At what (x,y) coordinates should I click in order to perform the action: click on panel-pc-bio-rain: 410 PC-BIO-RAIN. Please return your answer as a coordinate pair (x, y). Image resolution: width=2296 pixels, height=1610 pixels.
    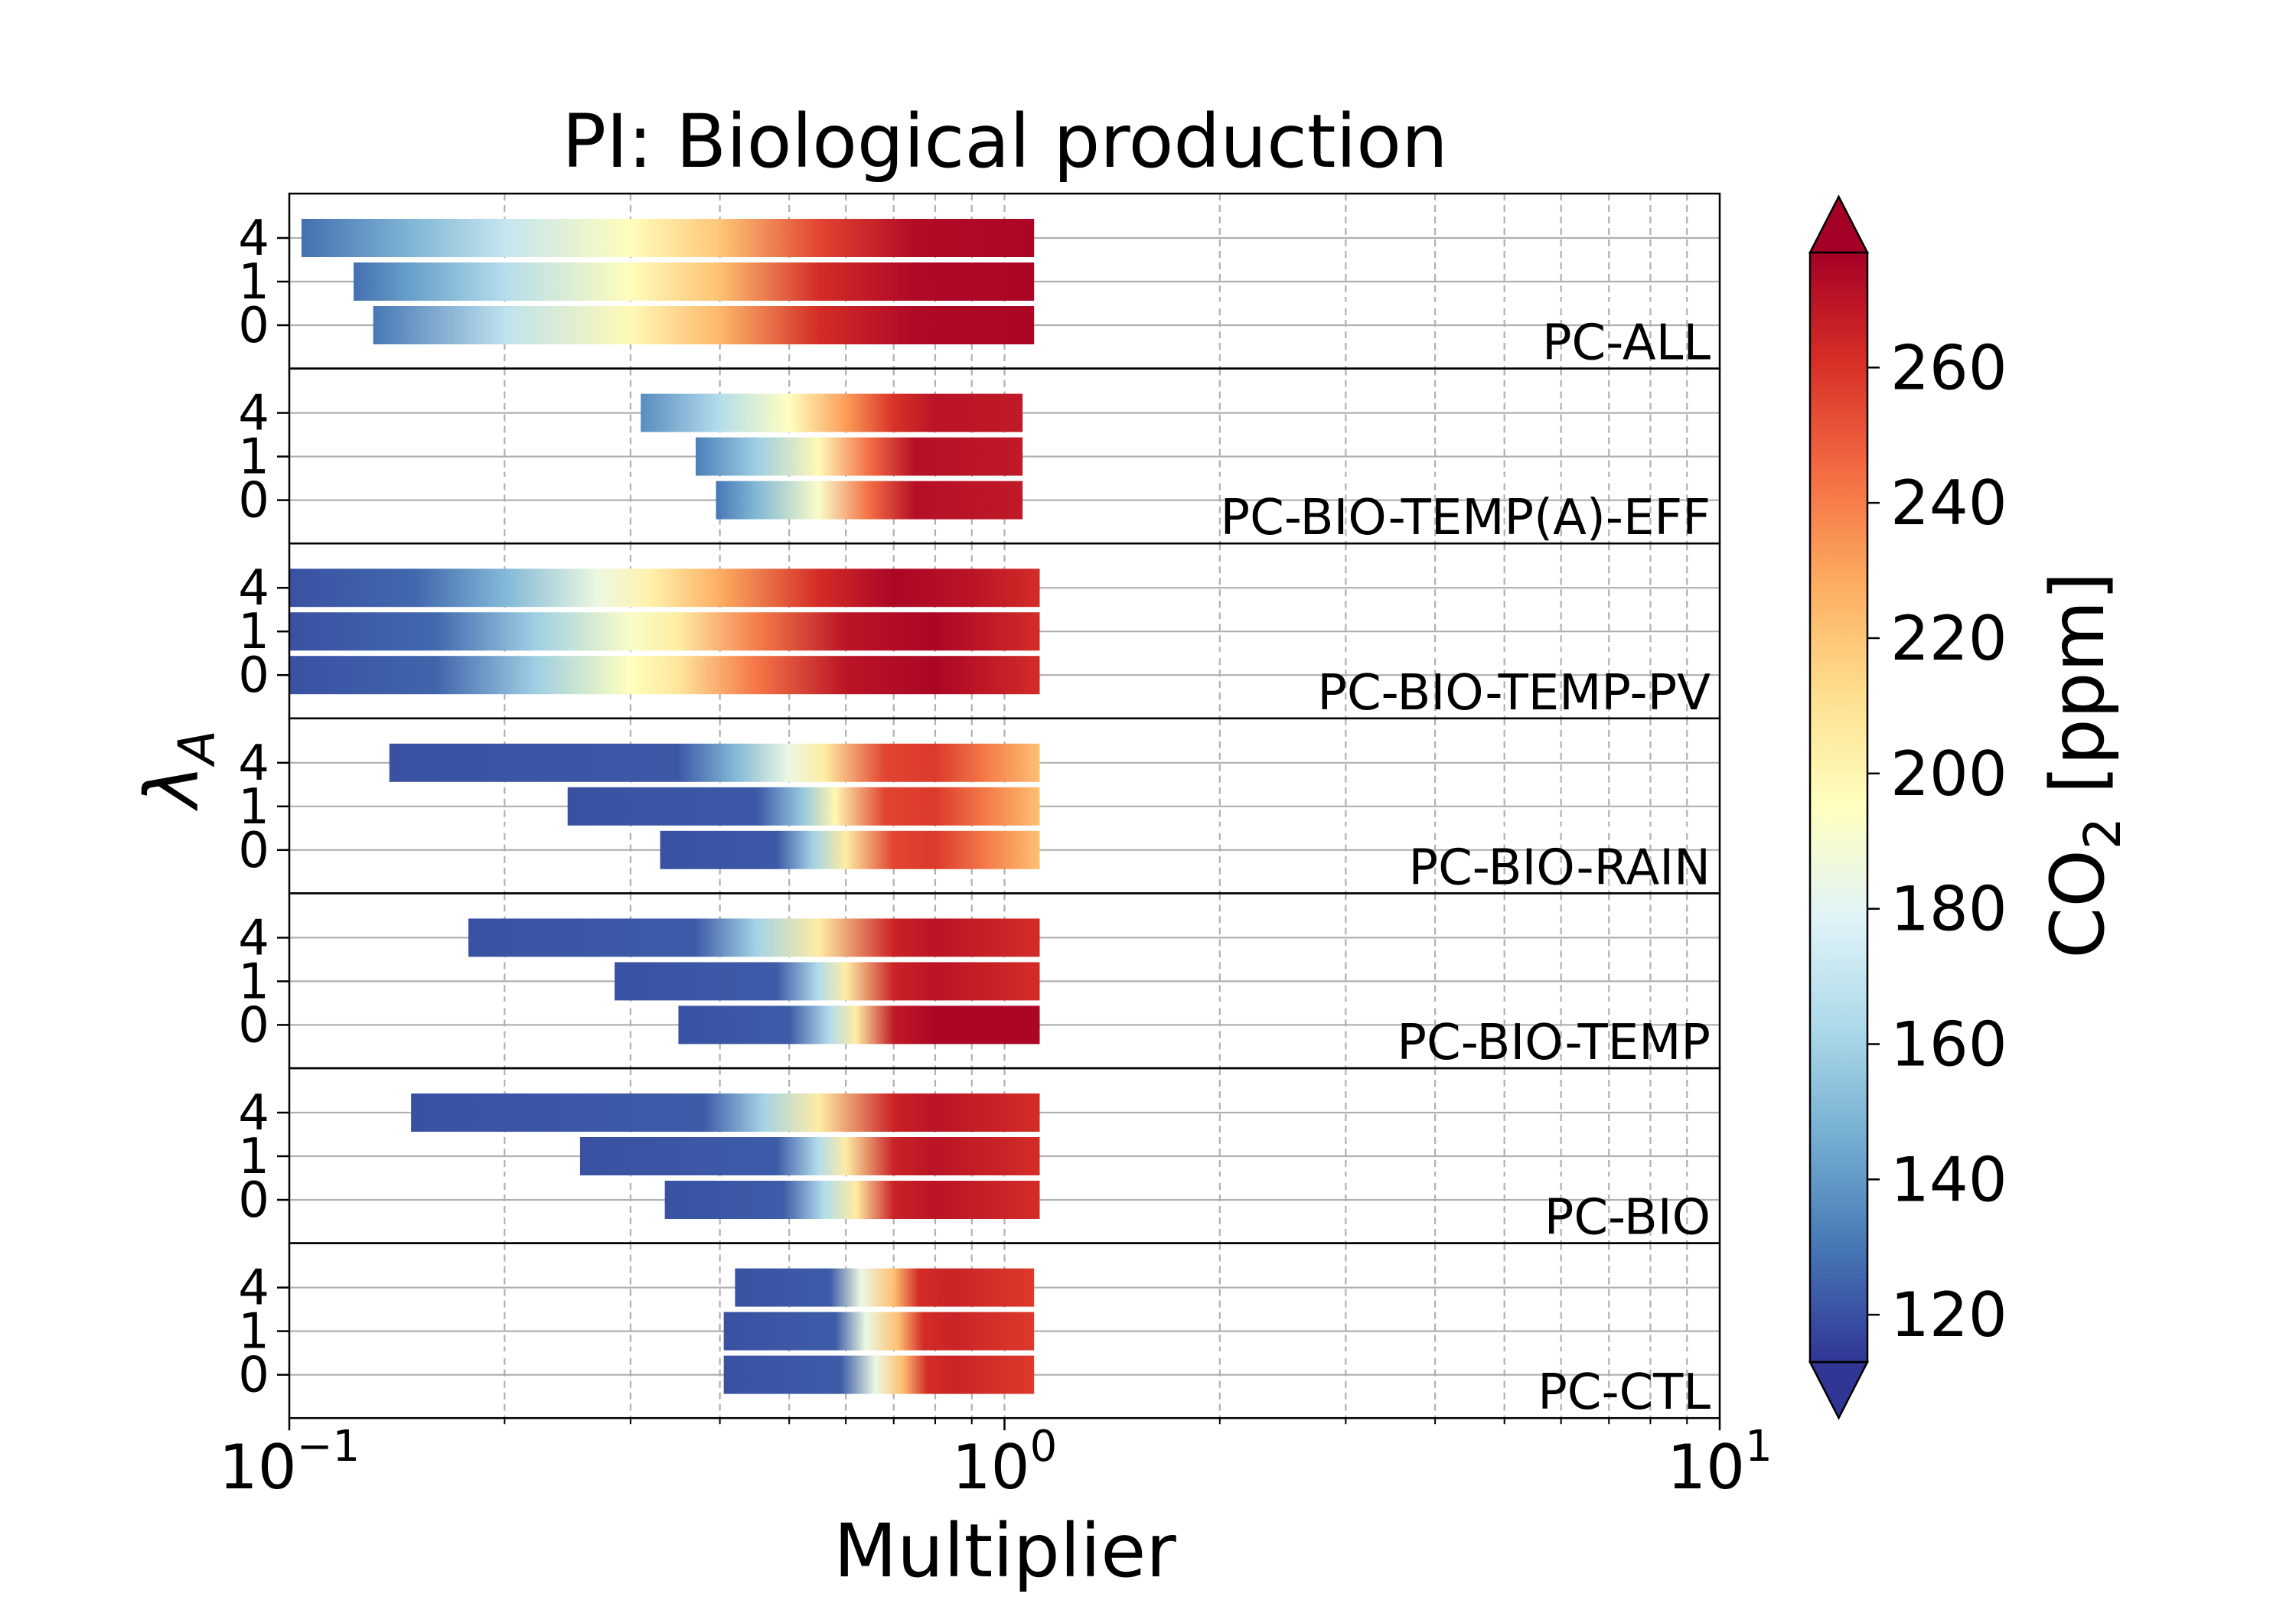
    Looking at the image, I should click on (979, 806).